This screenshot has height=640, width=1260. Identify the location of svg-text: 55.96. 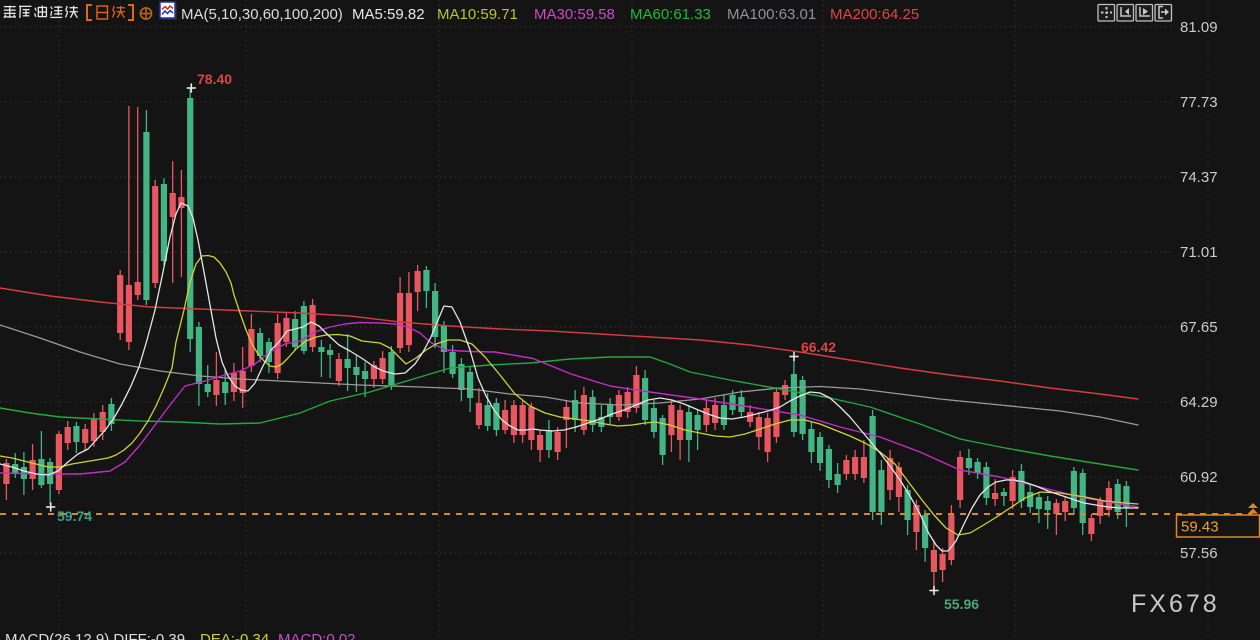
(961, 604).